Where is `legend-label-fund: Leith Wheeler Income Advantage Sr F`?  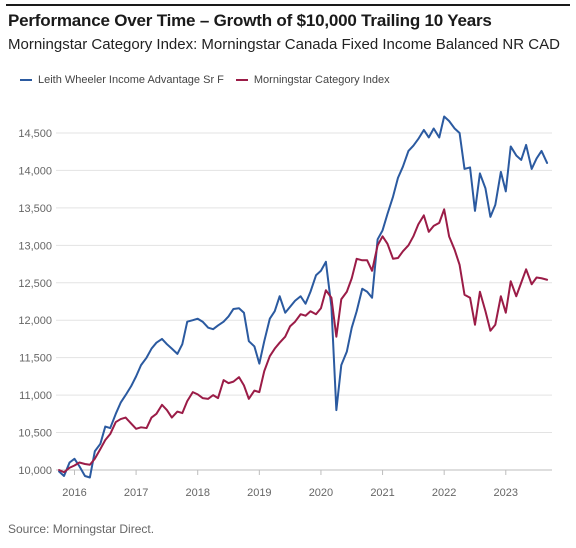
legend-label-fund: Leith Wheeler Income Advantage Sr F is located at coordinates (131, 80).